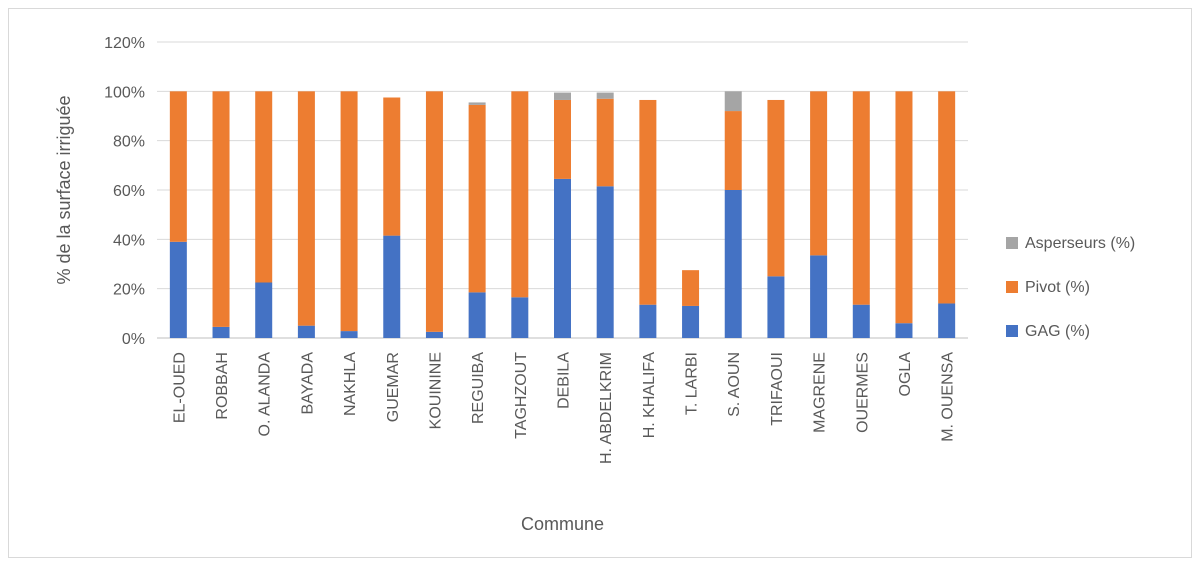 This screenshot has width=1200, height=566. Describe the element at coordinates (649, 395) in the screenshot. I see `x-tick-label: H. KHALIFA` at that location.